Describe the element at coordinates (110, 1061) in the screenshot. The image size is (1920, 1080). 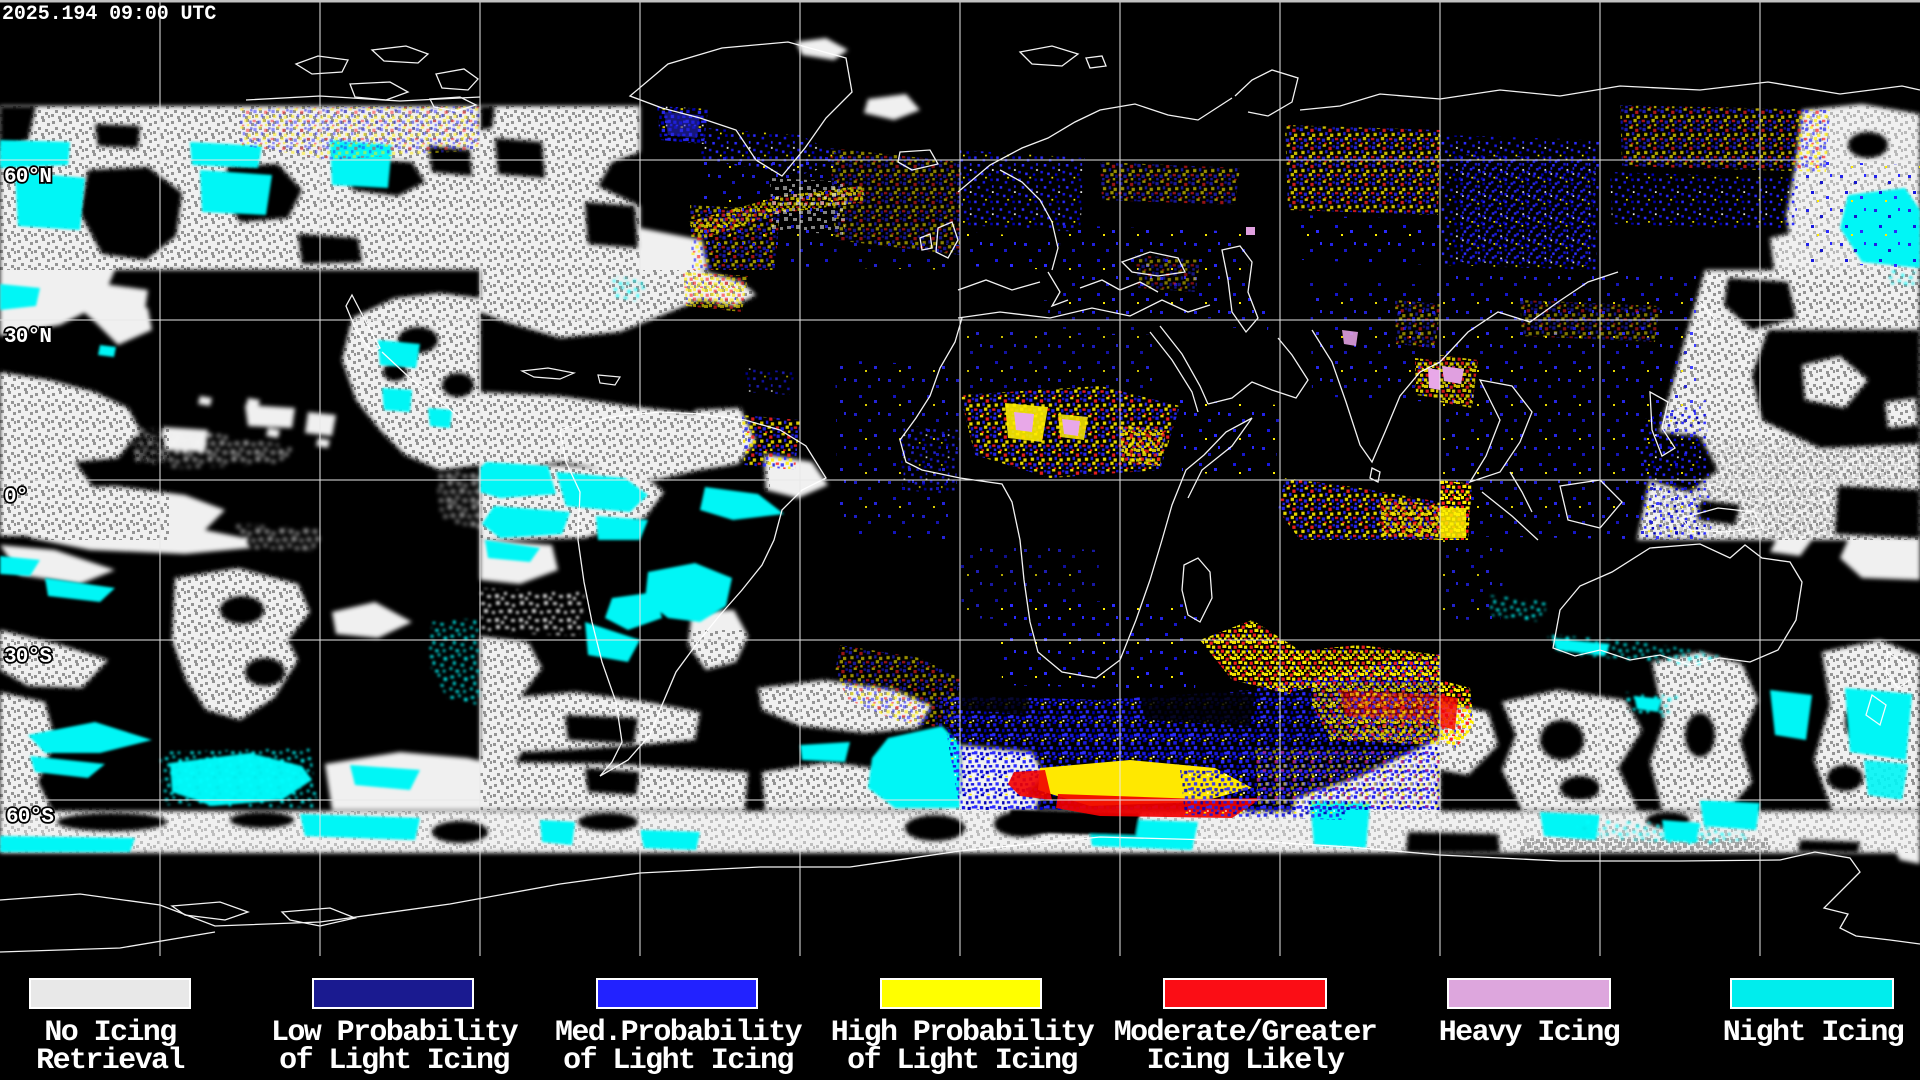
I see `svg-text: Retrieval` at that location.